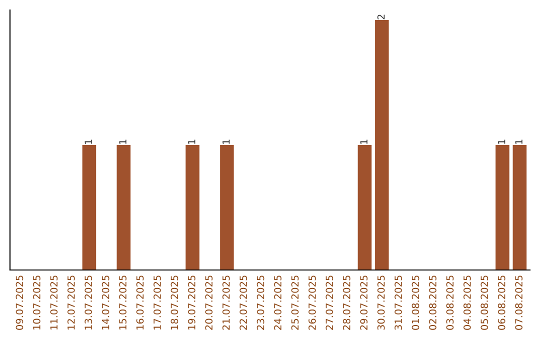 This screenshot has height=340, width=540. What do you see at coordinates (295, 303) in the screenshot?
I see `x-tick-label: 25.07.2025` at bounding box center [295, 303].